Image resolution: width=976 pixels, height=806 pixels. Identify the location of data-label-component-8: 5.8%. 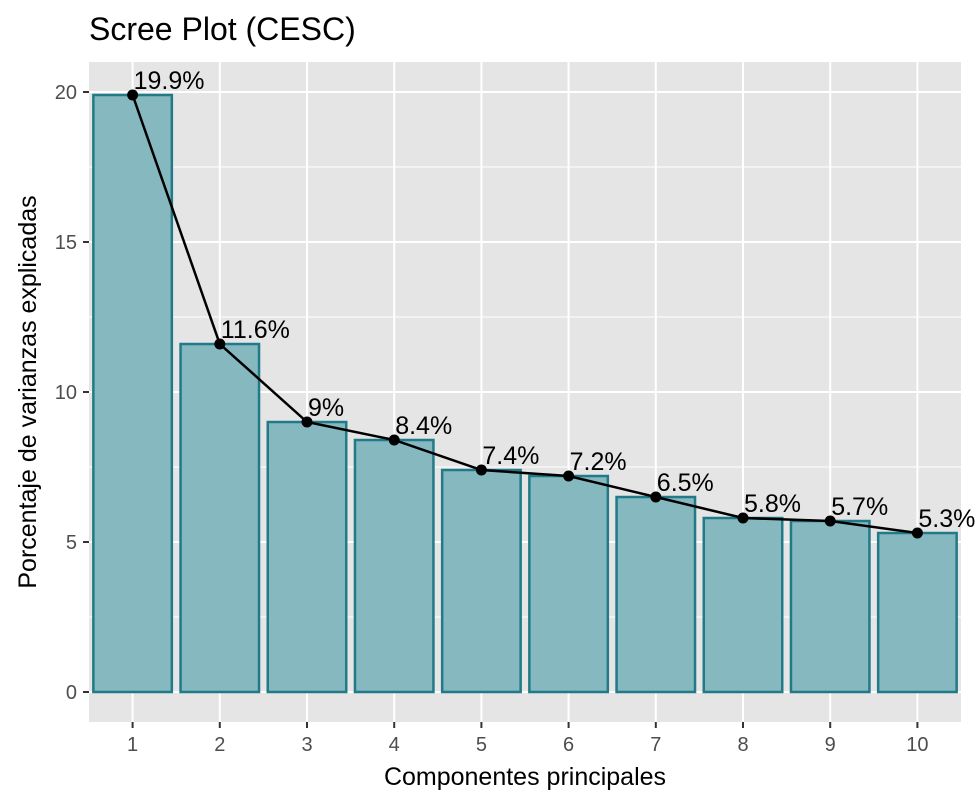
(772, 504).